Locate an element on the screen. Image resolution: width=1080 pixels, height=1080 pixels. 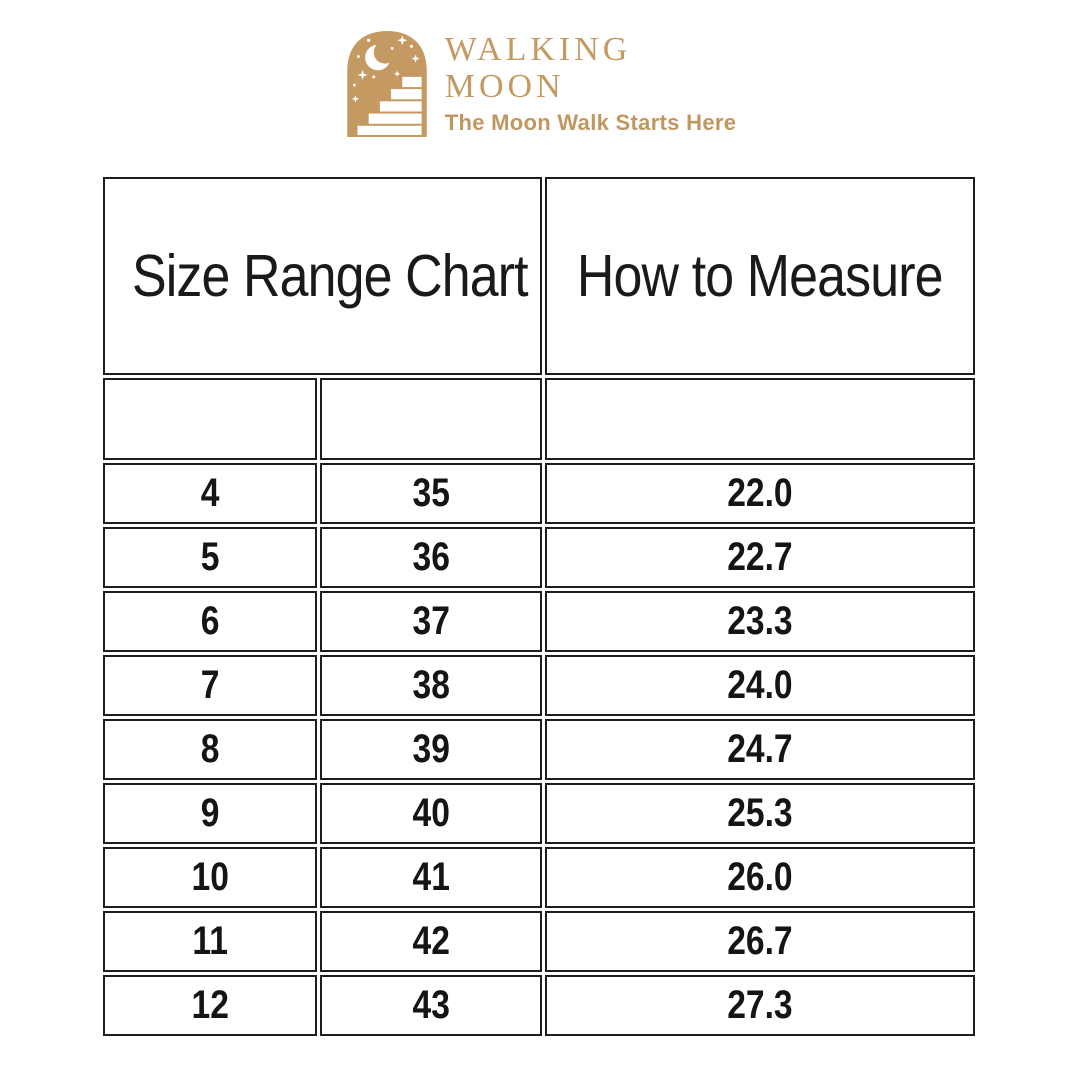
size-value: 22.7 is located at coordinates (760, 557).